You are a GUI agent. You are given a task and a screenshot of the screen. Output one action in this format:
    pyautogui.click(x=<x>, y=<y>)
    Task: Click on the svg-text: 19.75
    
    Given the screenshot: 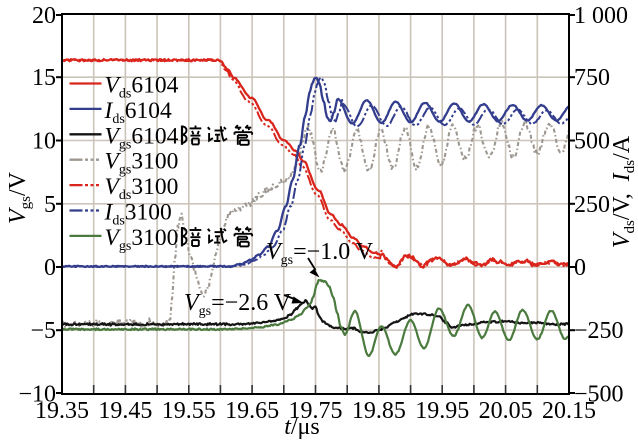 What is the action you would take?
    pyautogui.click(x=316, y=411)
    